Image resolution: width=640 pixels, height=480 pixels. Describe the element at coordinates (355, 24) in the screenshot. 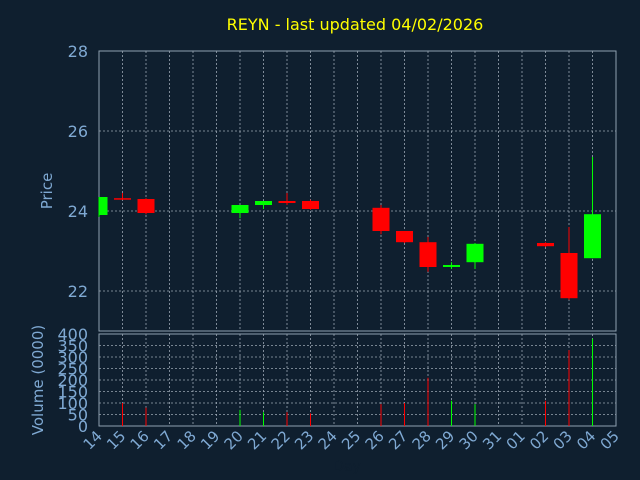

I see `chart-title: REYN - last updated 04/02/2026` at that location.